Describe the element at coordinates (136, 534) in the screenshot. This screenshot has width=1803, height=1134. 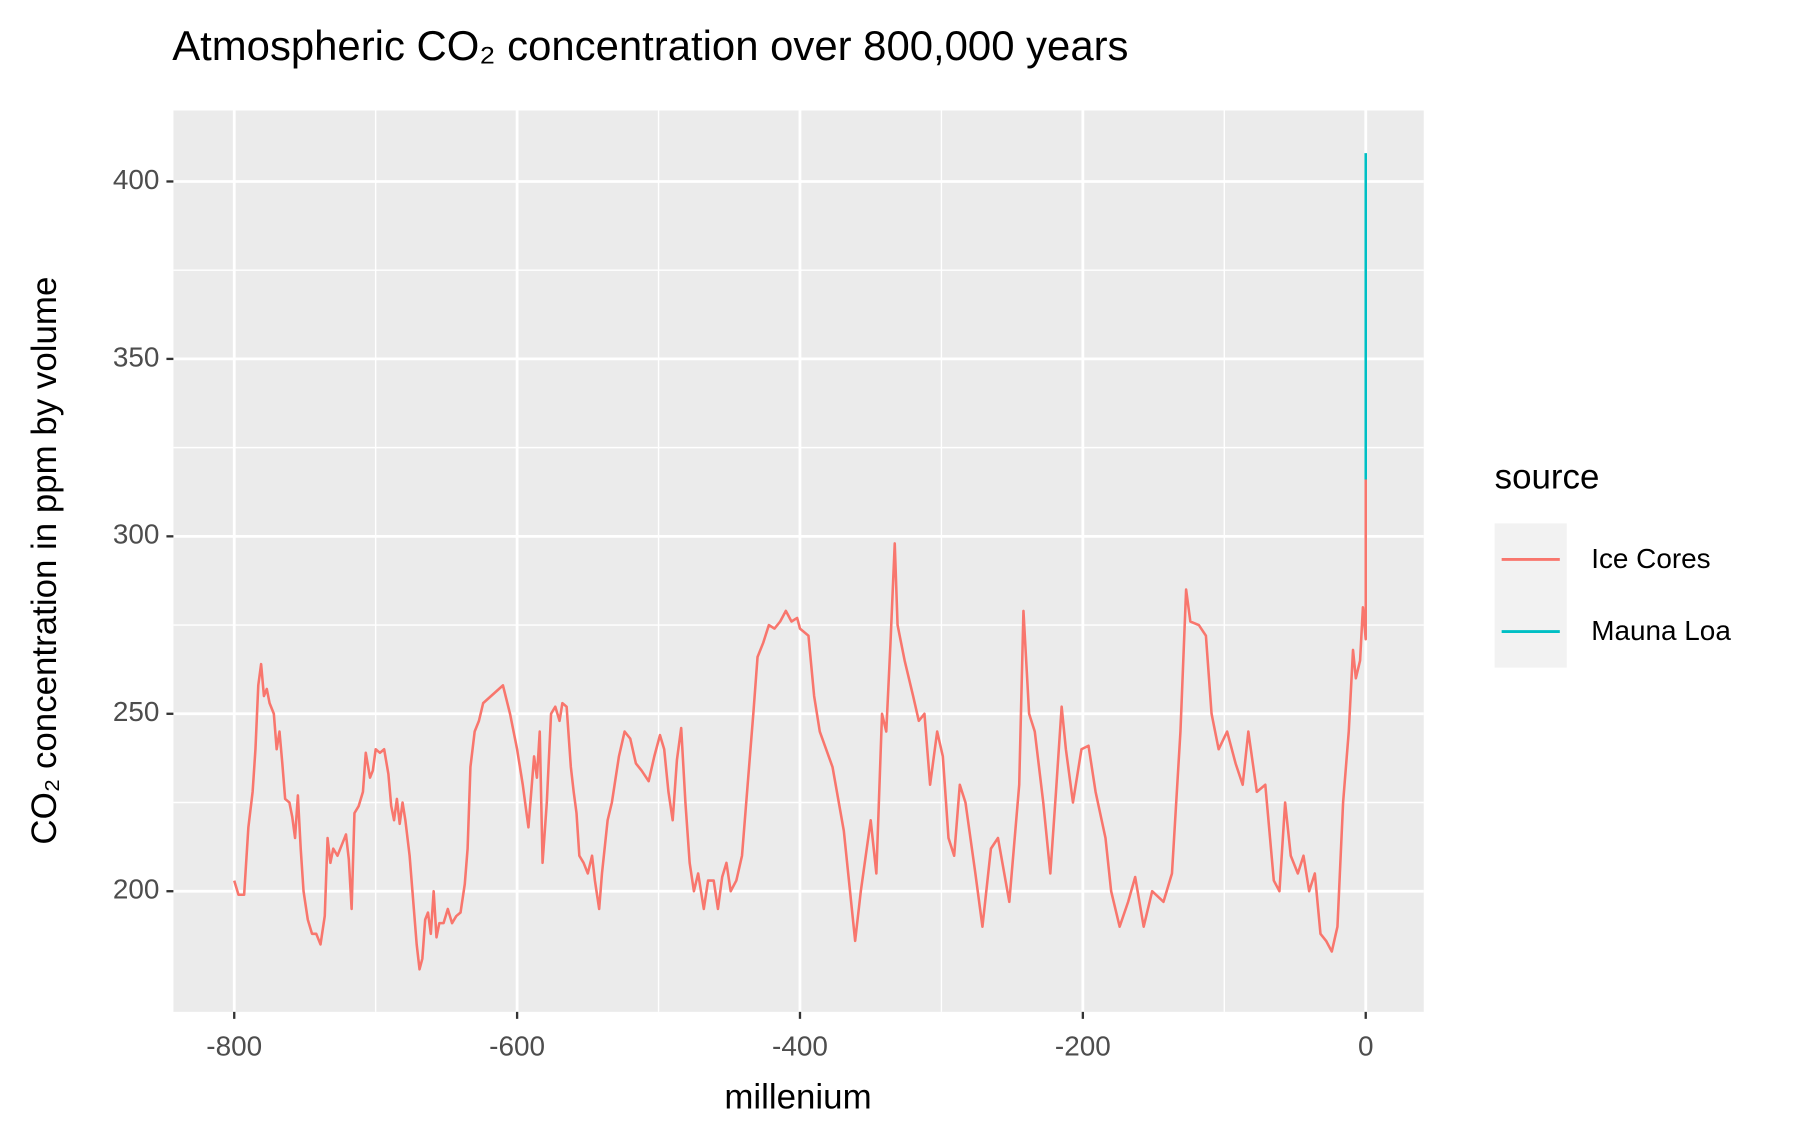
I see `y-tick-label: 300` at that location.